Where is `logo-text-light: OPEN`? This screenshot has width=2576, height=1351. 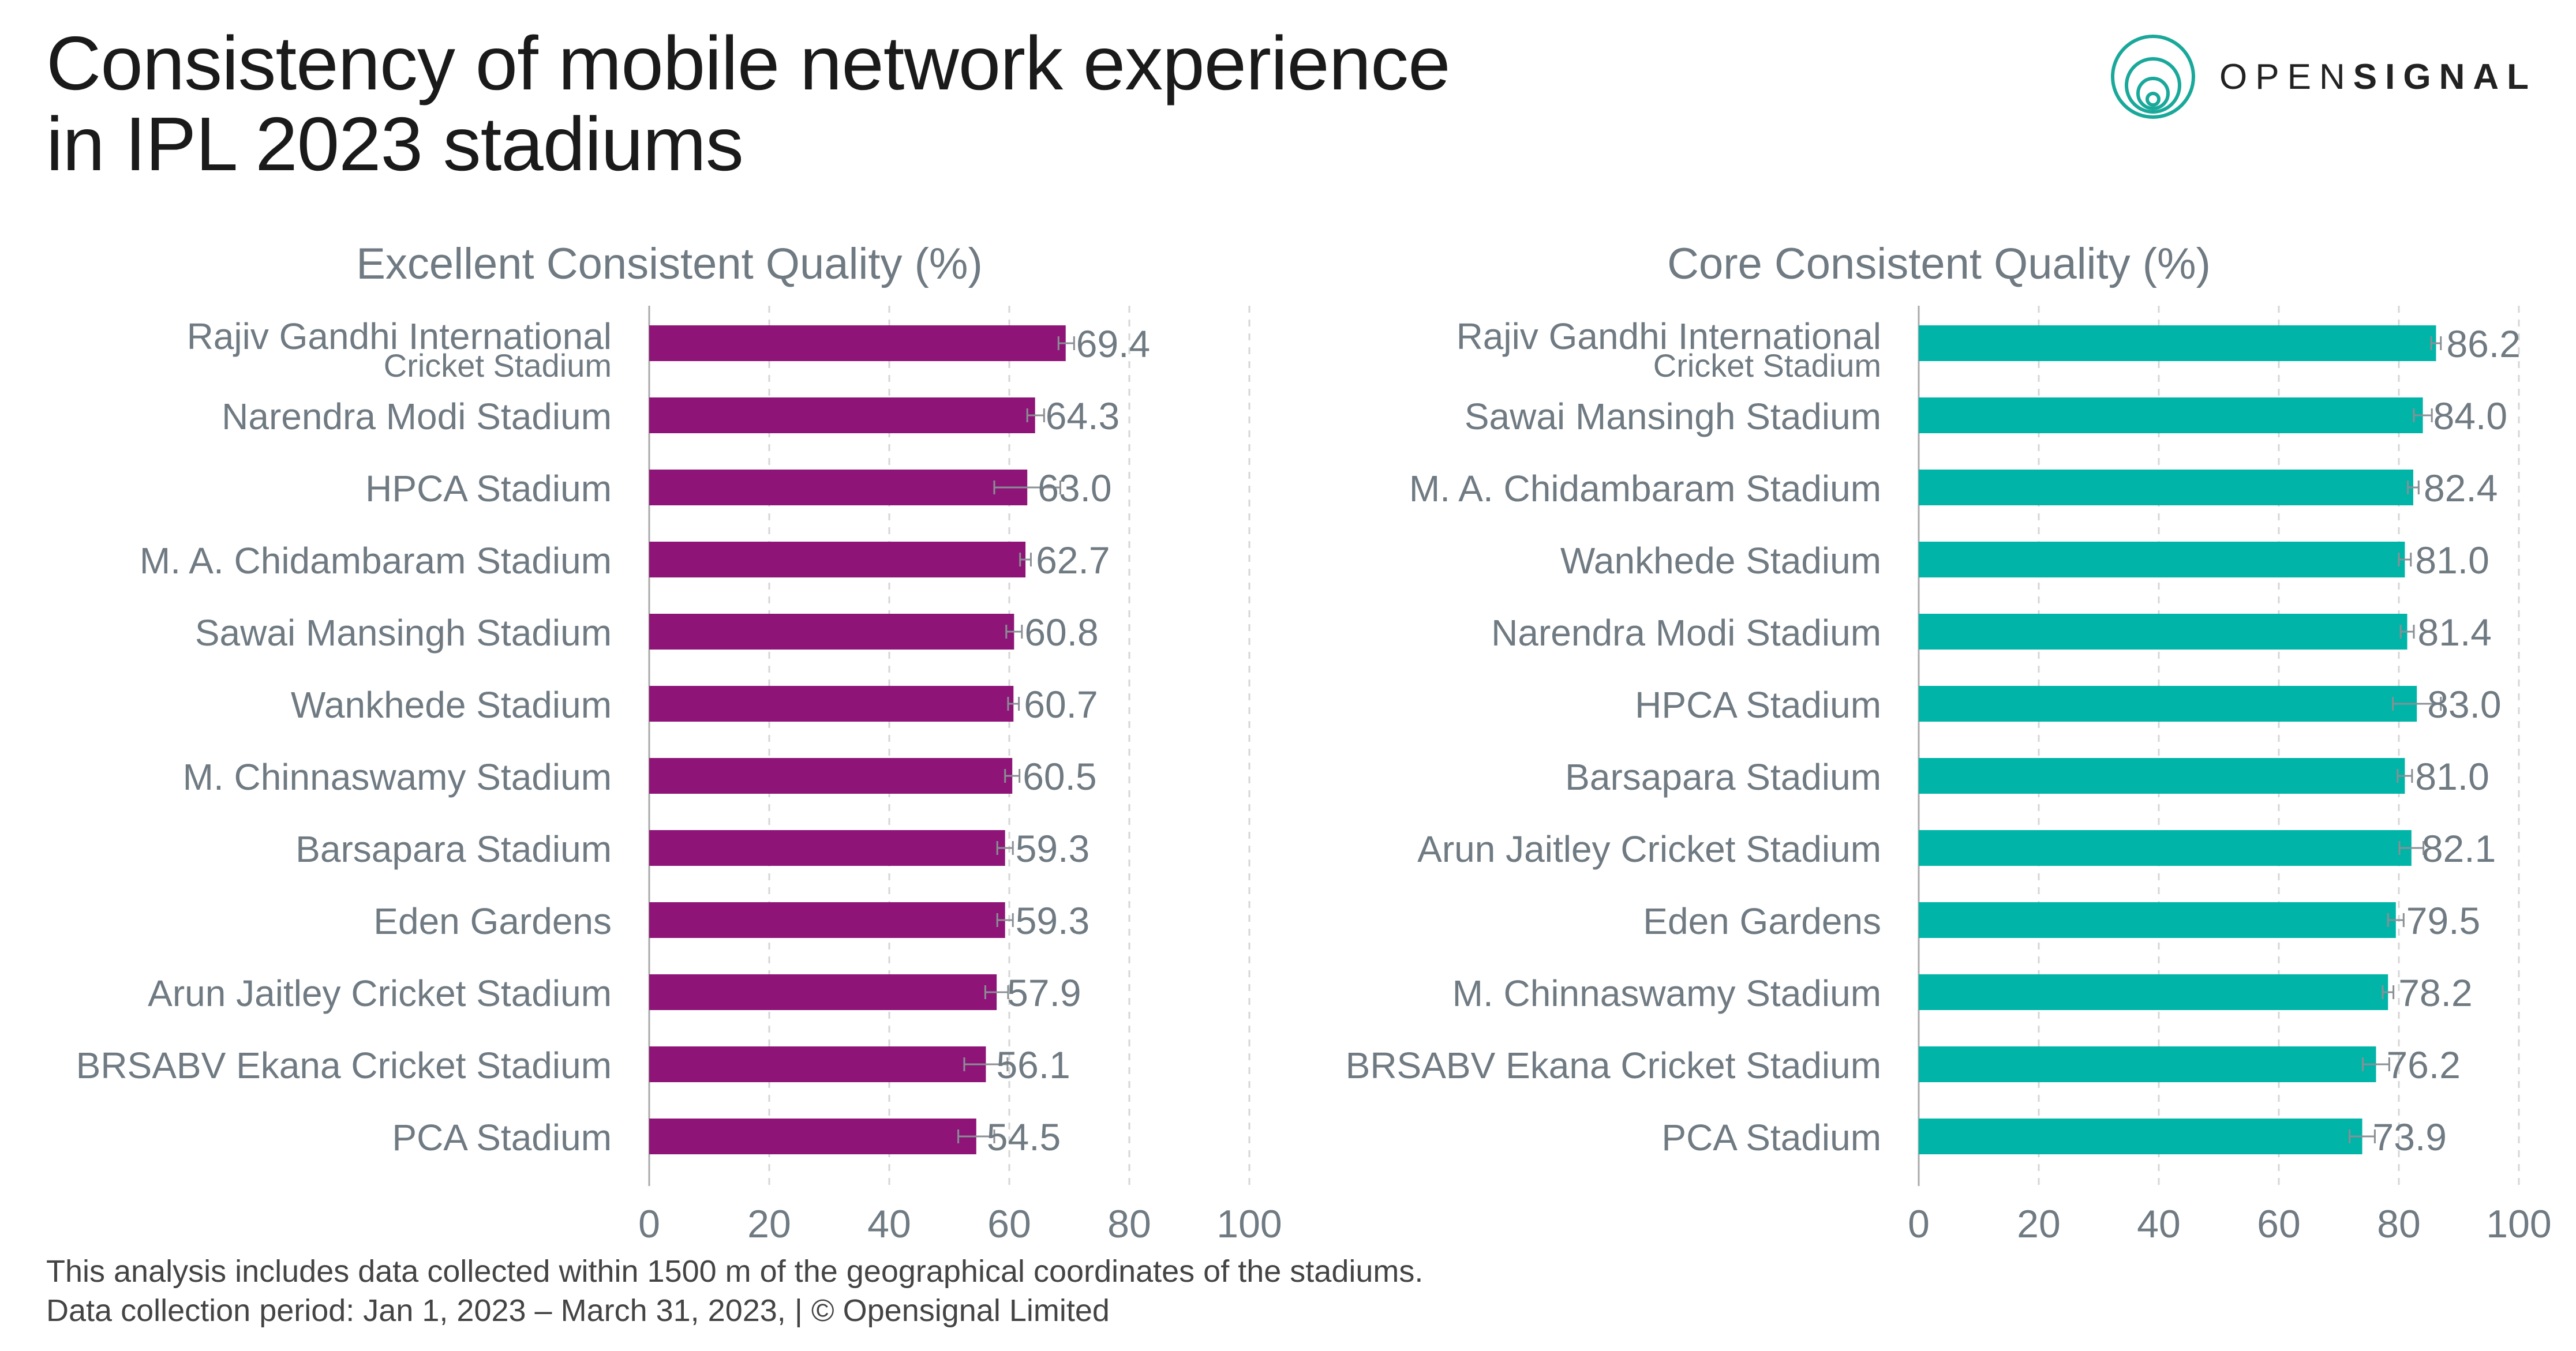
logo-text-light: OPEN is located at coordinates (2286, 77).